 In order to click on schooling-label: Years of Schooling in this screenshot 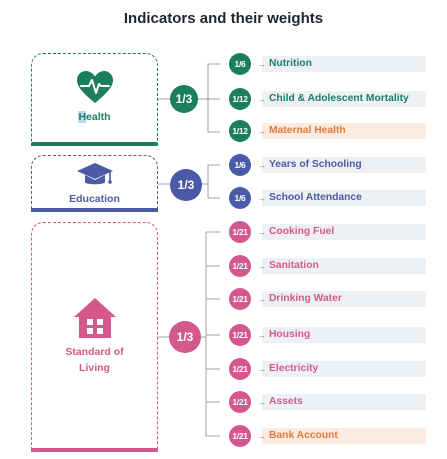, I will do `click(315, 164)`.